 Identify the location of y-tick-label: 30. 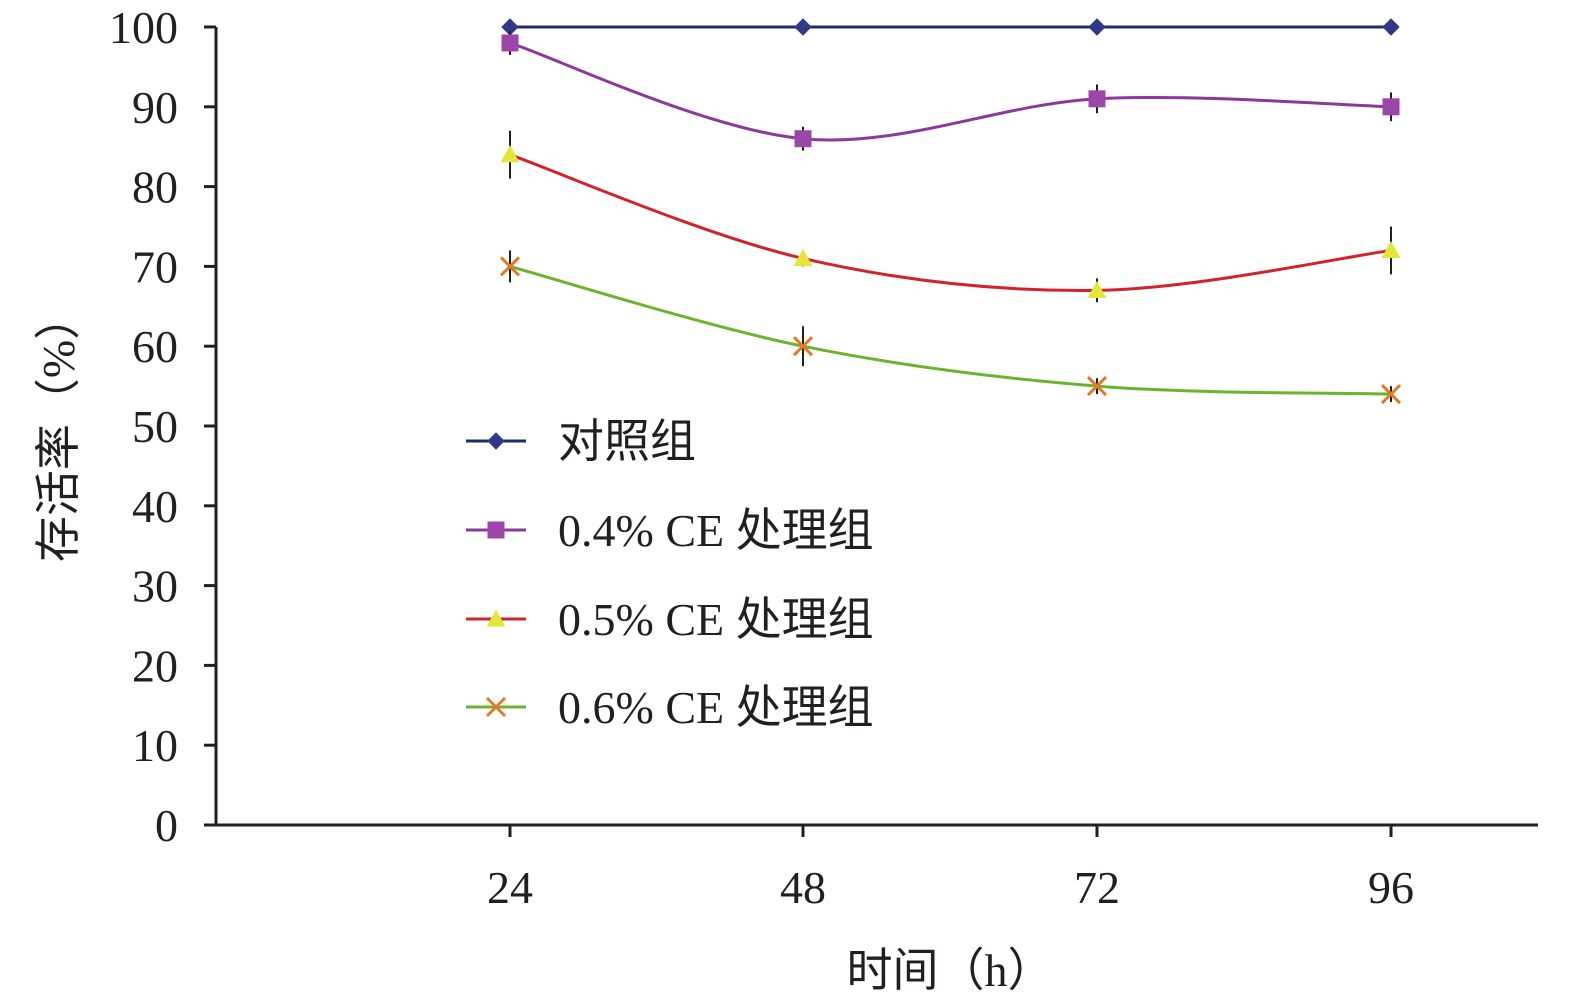
(155, 586).